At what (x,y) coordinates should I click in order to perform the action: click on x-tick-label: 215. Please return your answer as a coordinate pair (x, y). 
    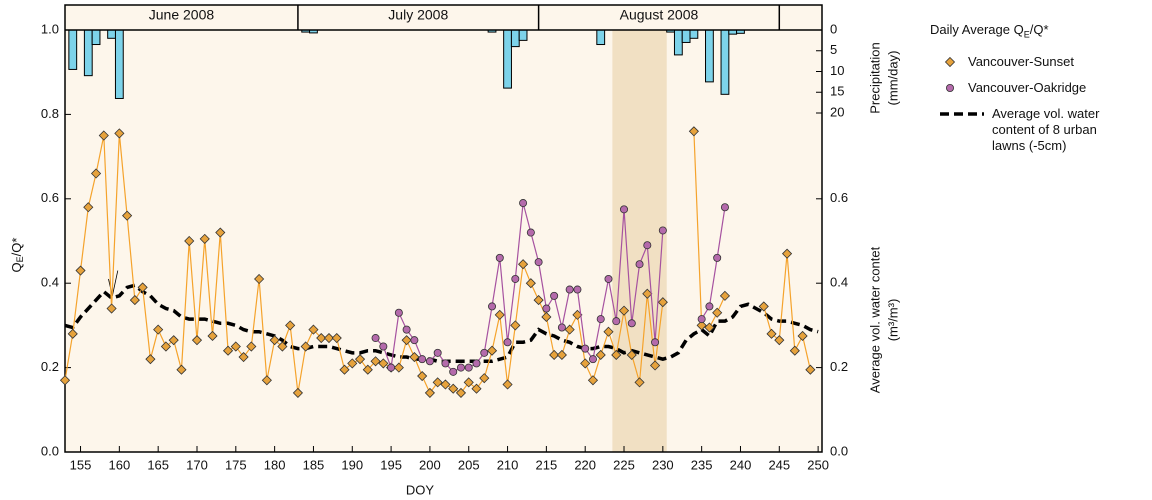
    Looking at the image, I should click on (547, 464).